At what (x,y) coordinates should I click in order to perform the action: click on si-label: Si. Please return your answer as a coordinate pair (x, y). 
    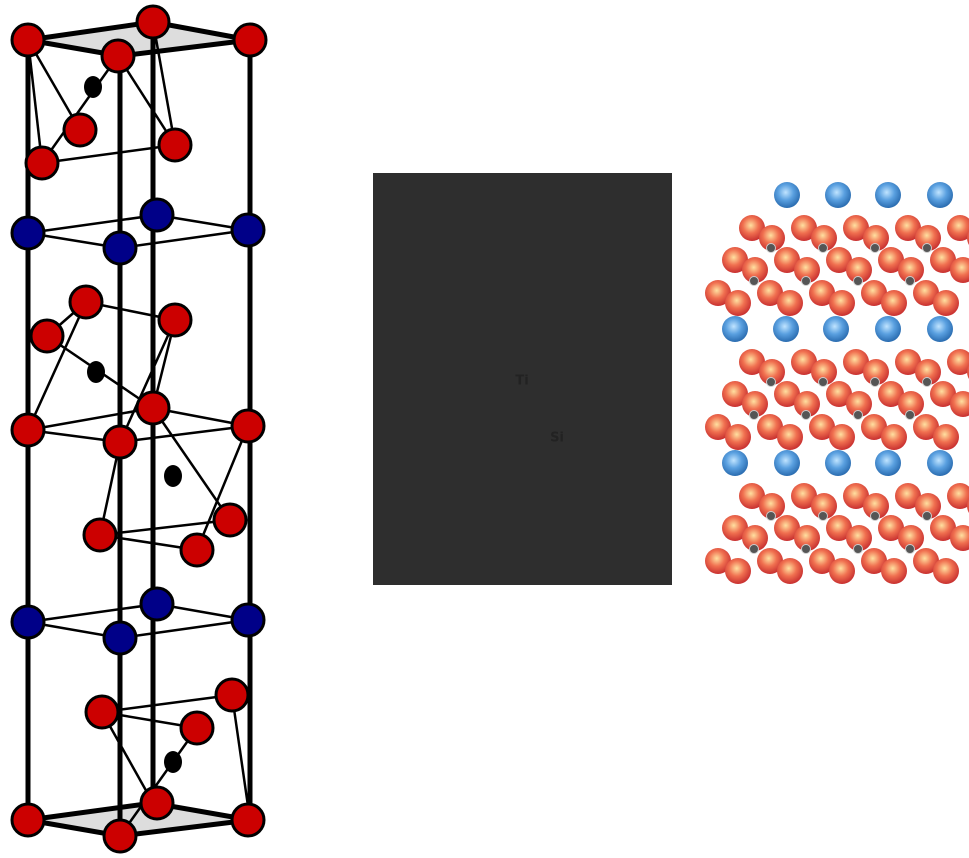
    Looking at the image, I should click on (557, 438).